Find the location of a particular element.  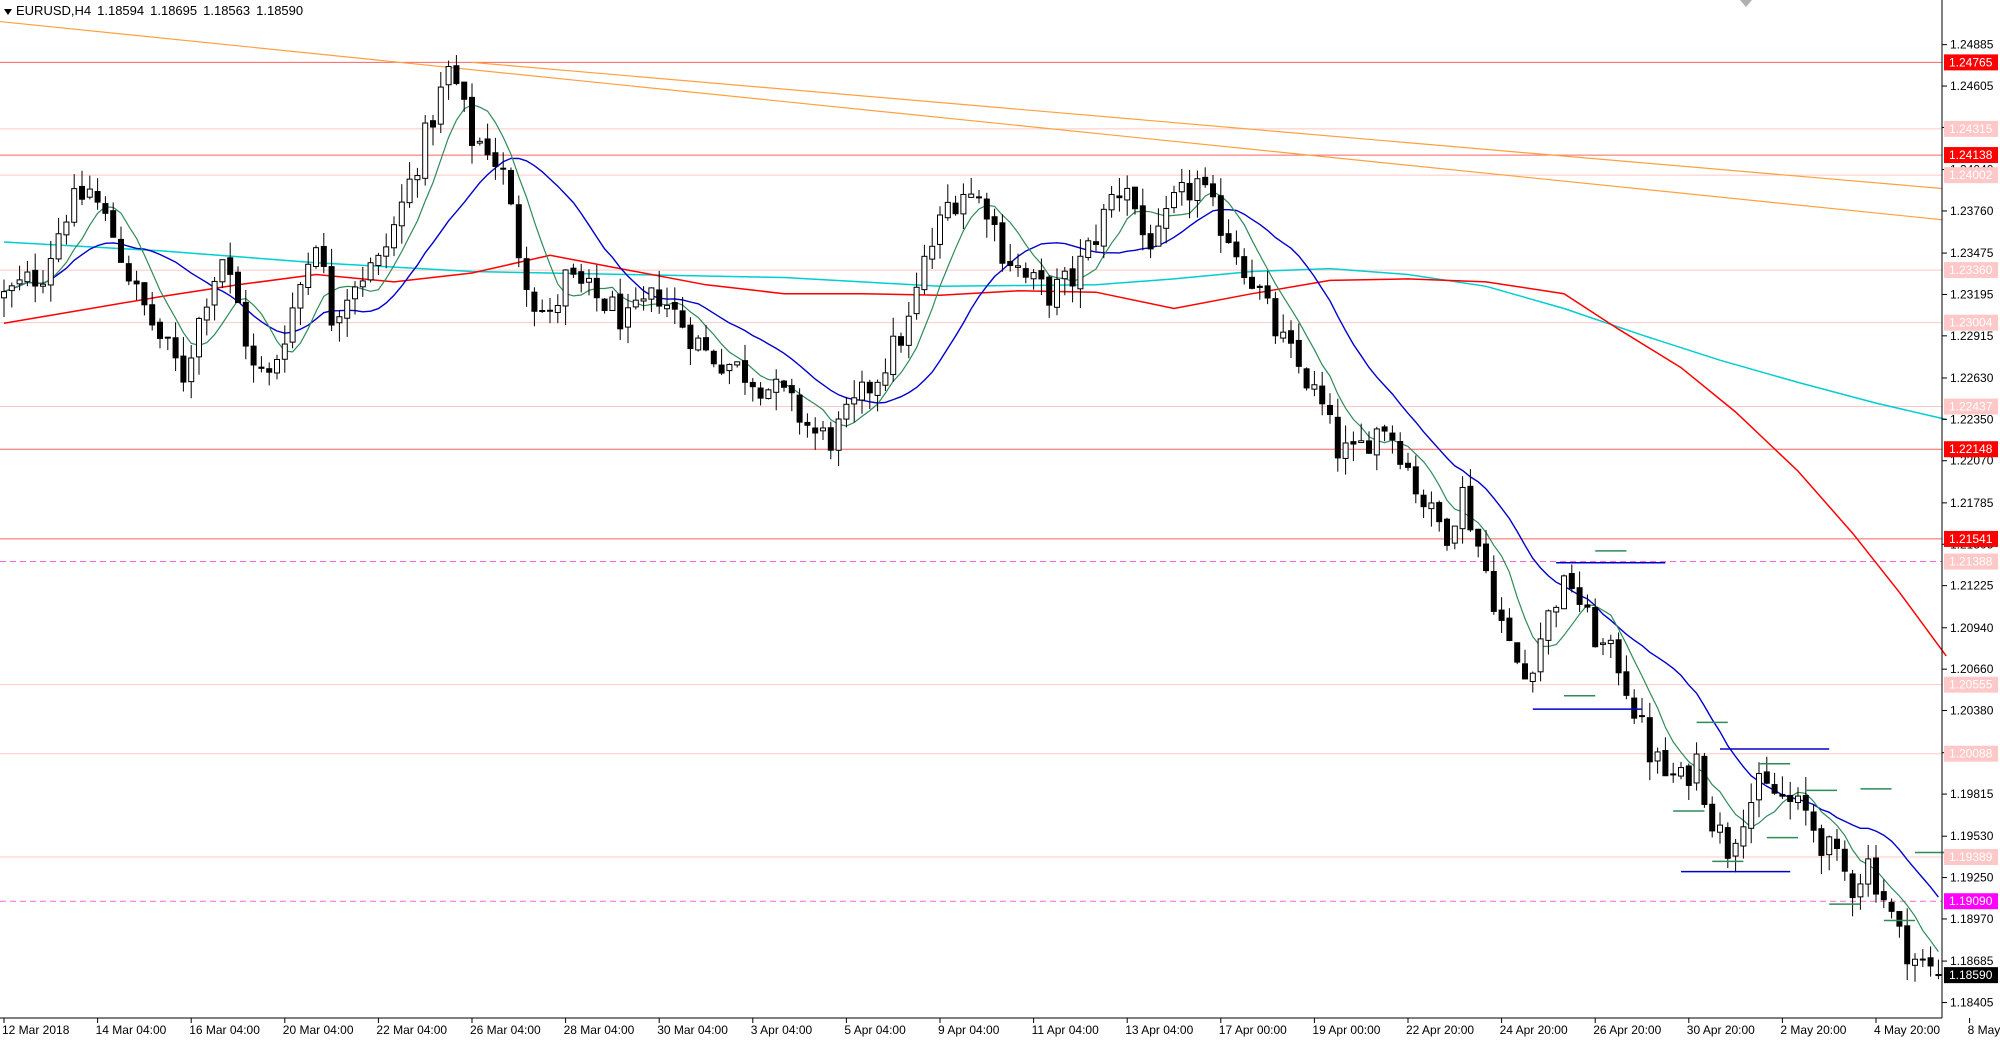

open-value: 1.18594 is located at coordinates (121, 10).